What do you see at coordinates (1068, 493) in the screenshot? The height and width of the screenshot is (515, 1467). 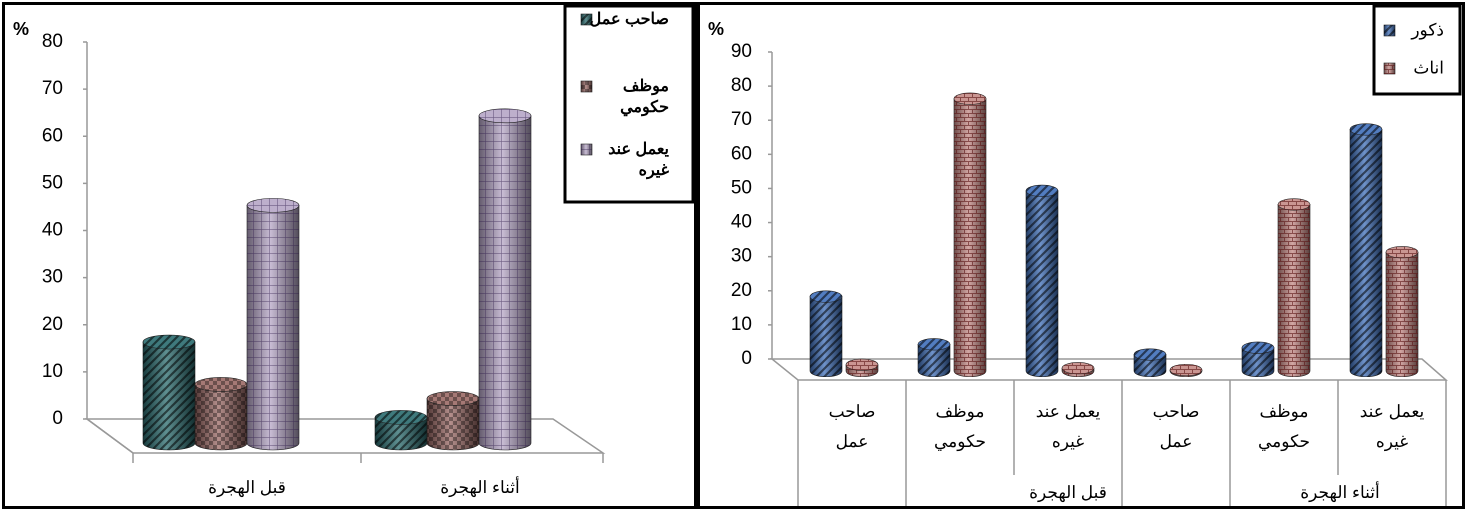 I see `group-label: قبل الهجرة` at bounding box center [1068, 493].